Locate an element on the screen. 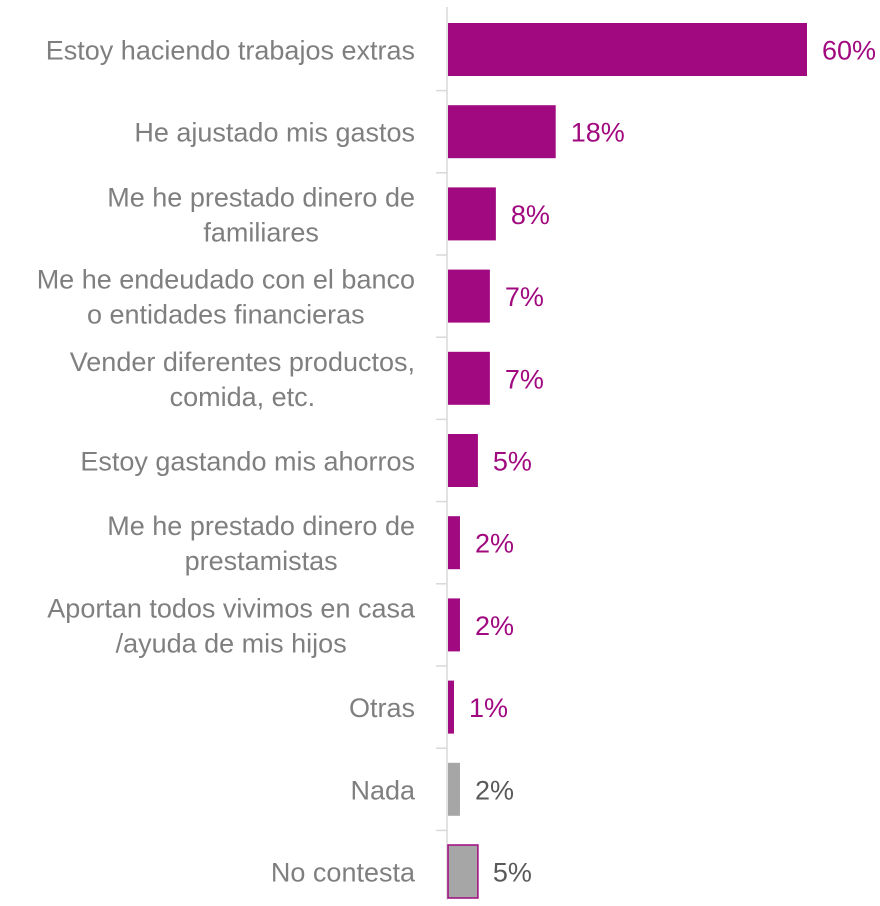 The image size is (880, 906). value-label: 18% is located at coordinates (598, 133).